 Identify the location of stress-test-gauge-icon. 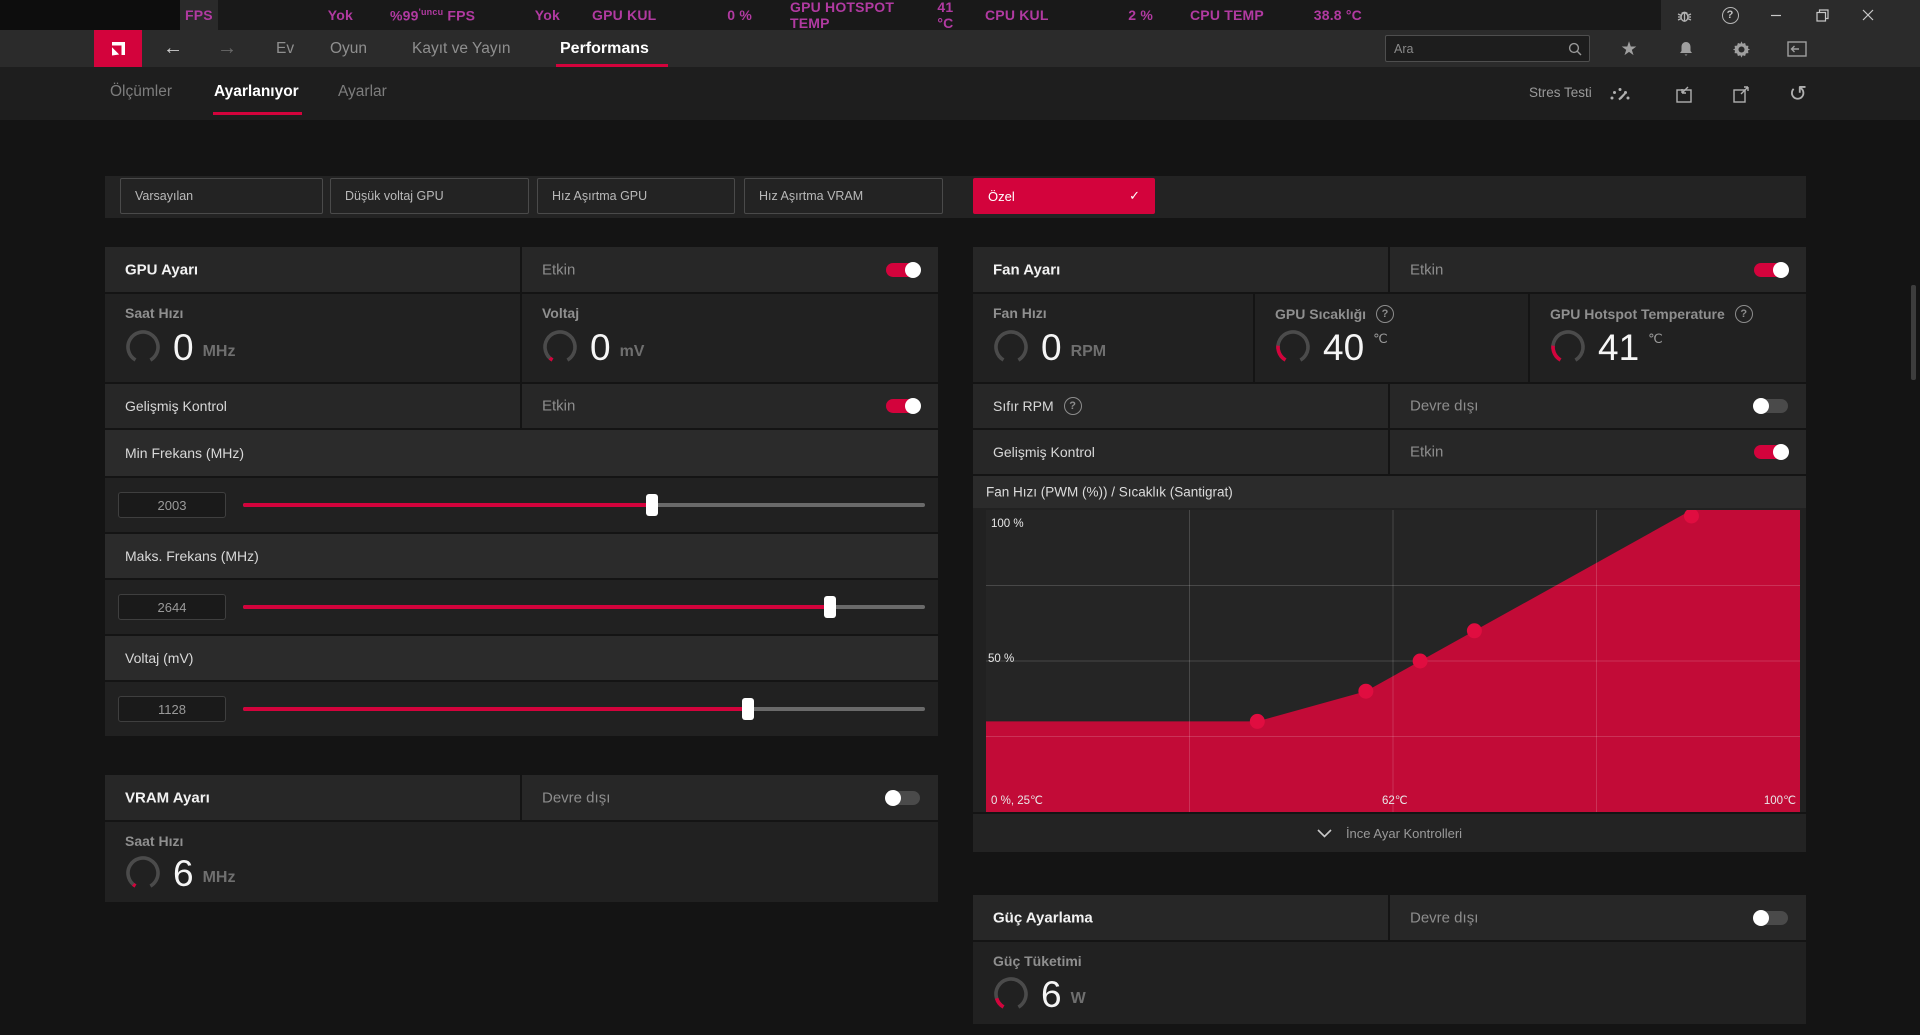
(1620, 94).